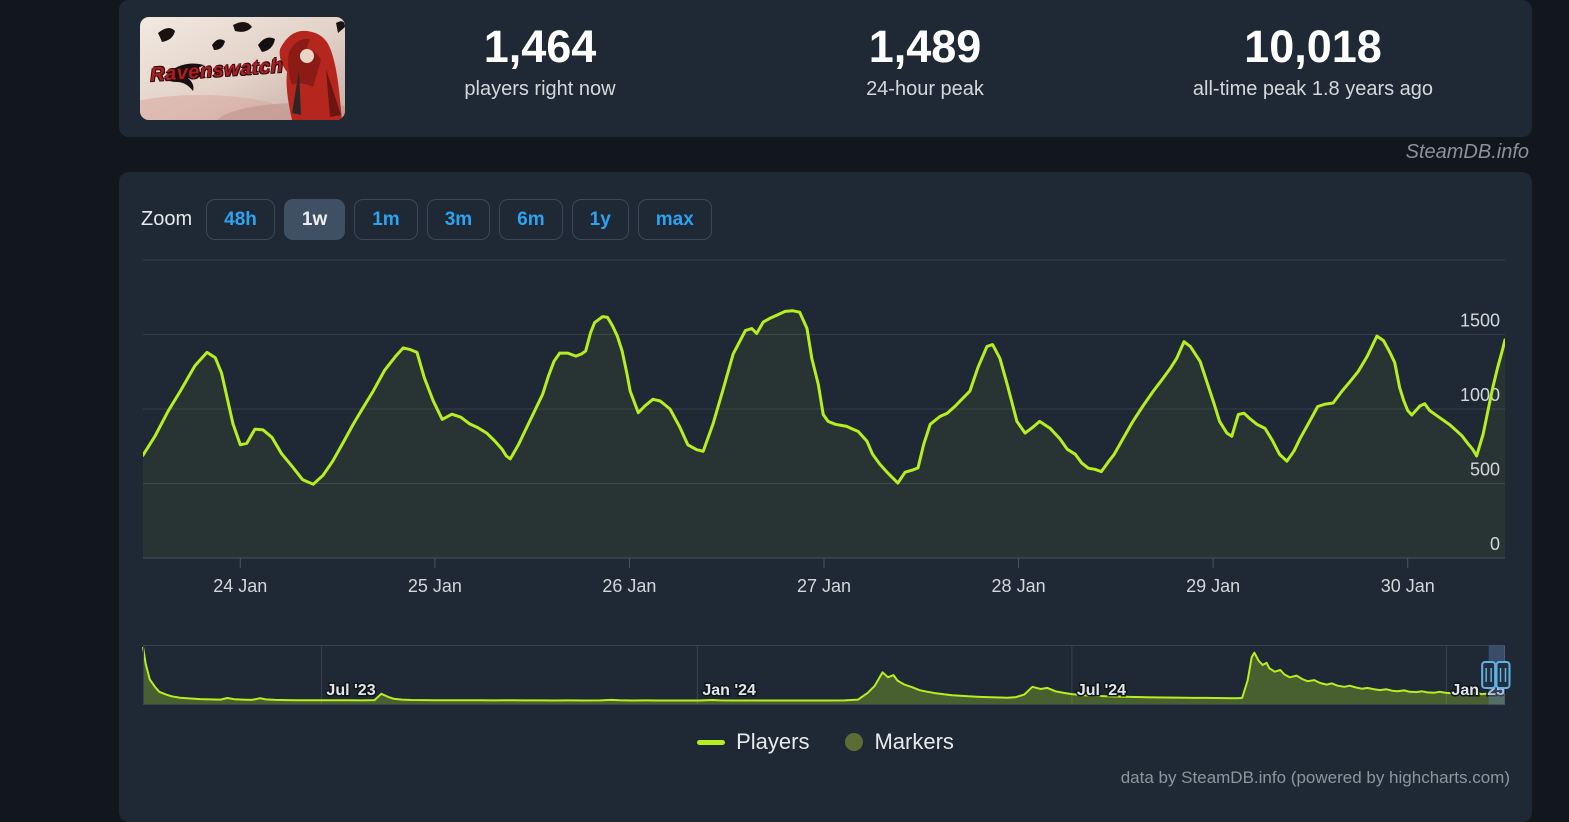 Image resolution: width=1569 pixels, height=822 pixels. I want to click on stat-alltime-peak: 10,018 all-time peak 1.8 years ago, so click(1313, 68).